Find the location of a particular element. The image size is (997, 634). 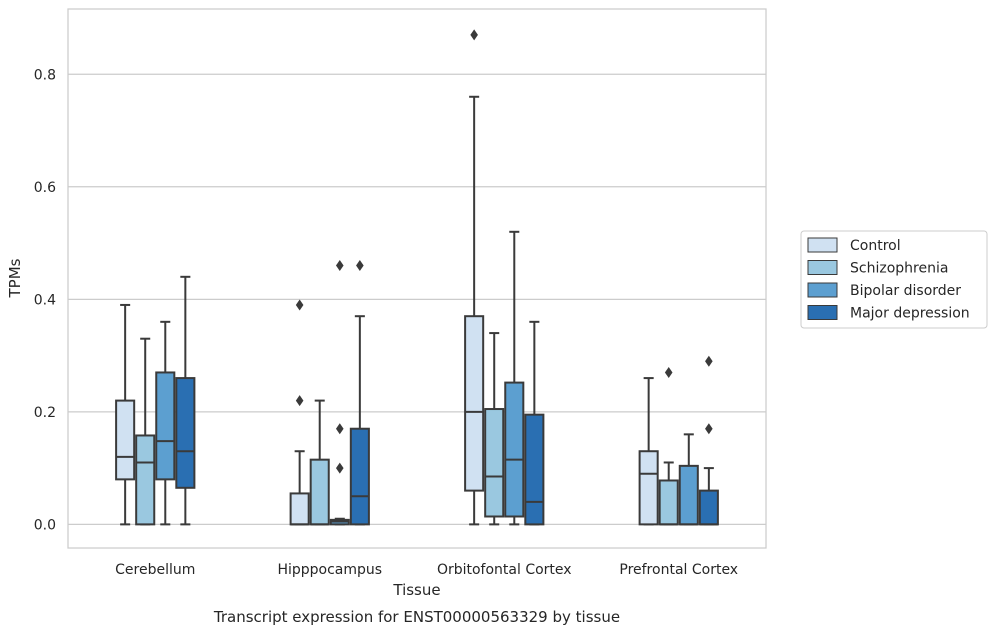

x-axis-title: Tissue is located at coordinates (416, 590).